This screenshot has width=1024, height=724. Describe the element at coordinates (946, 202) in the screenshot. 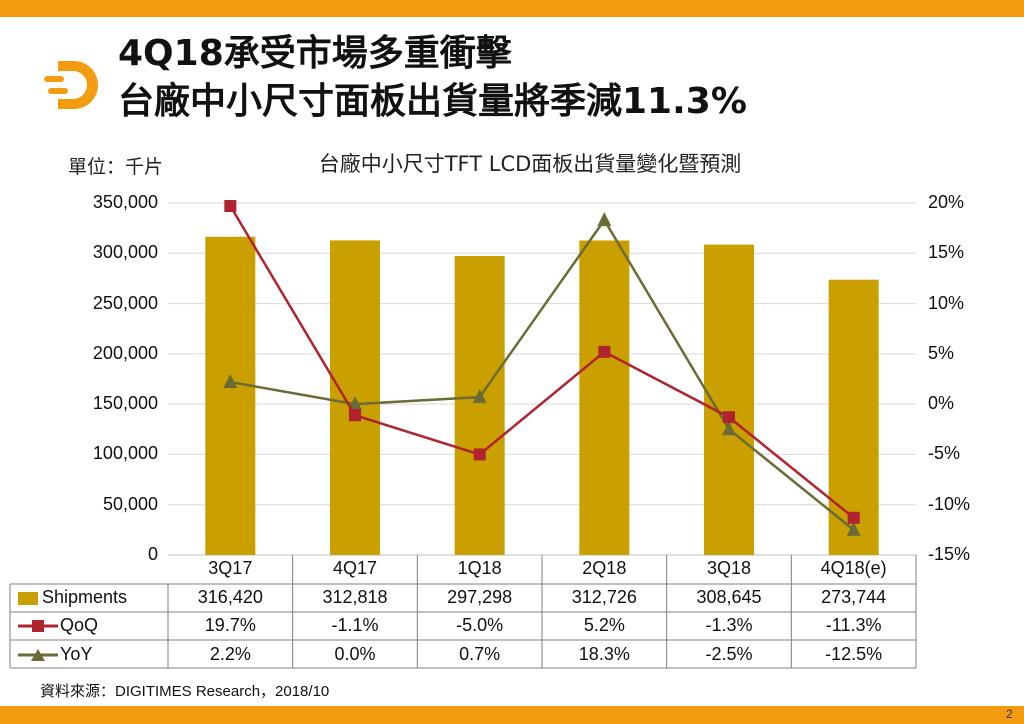

I see `right-axis-tick: 20%` at that location.